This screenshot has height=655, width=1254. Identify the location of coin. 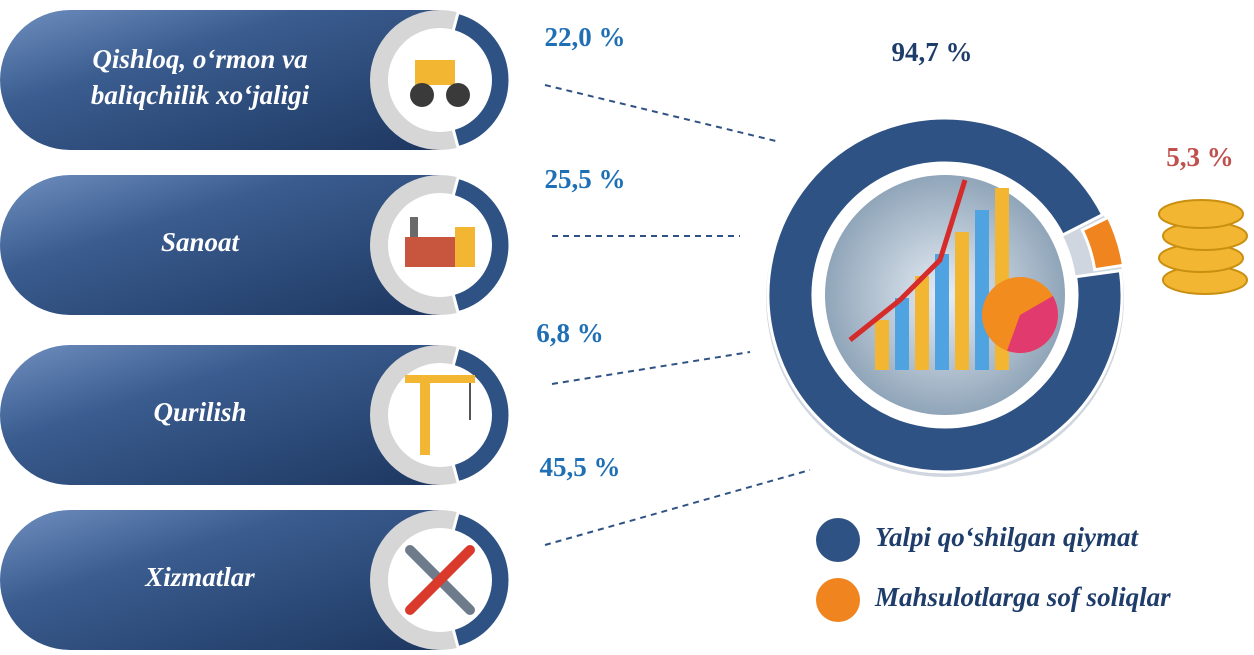
(1201, 214).